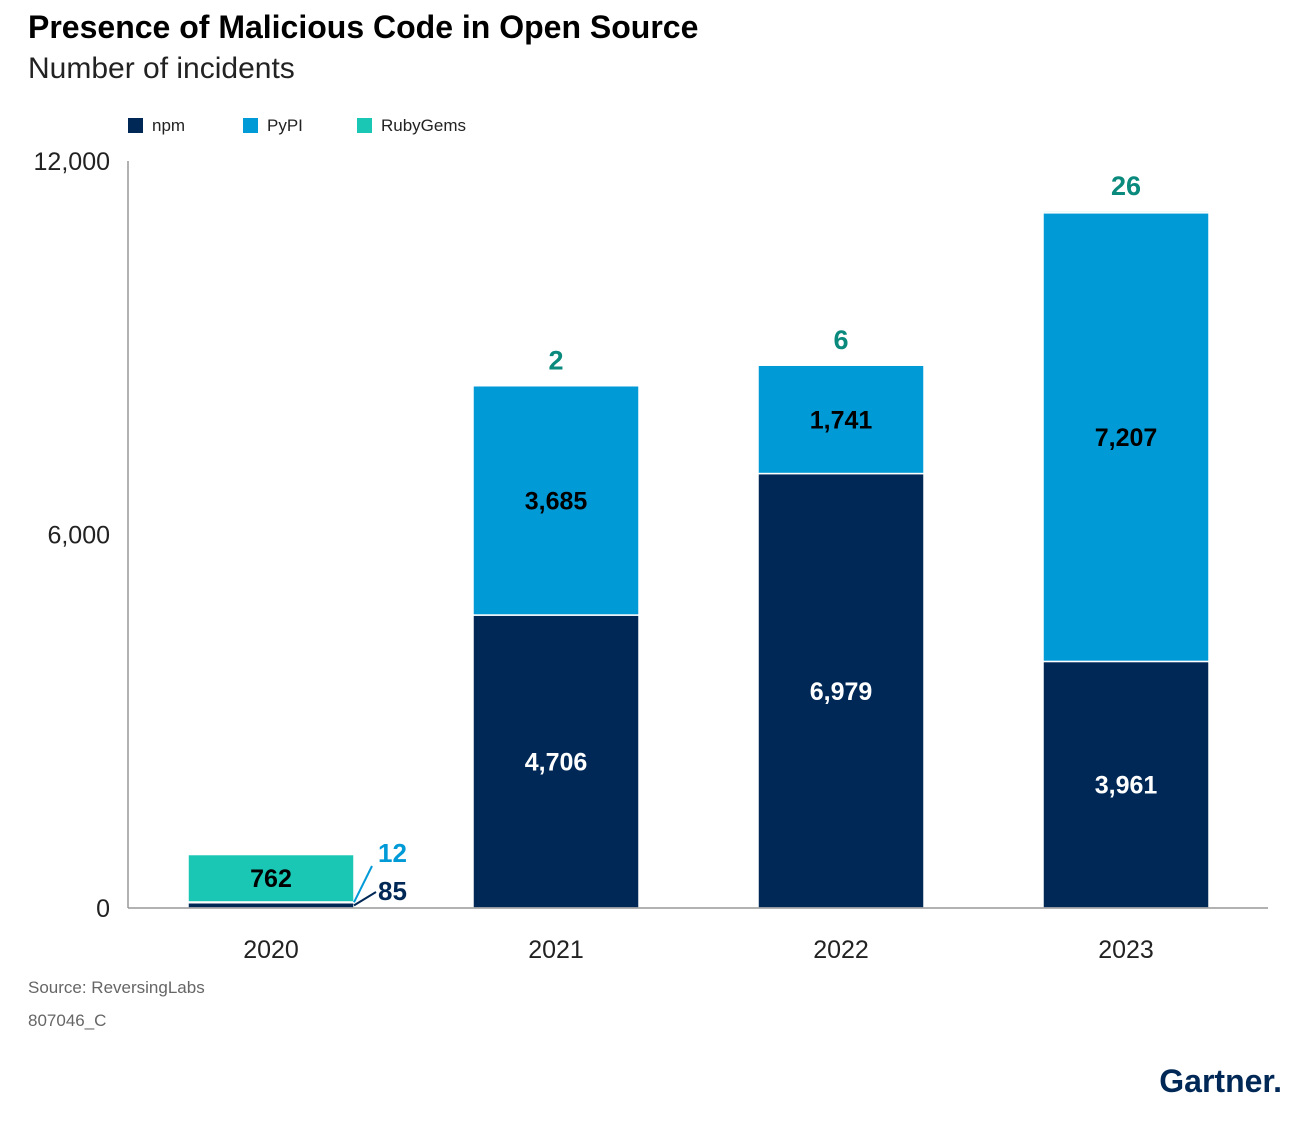 This screenshot has width=1308, height=1143. I want to click on legend-label-npm: npm, so click(168, 125).